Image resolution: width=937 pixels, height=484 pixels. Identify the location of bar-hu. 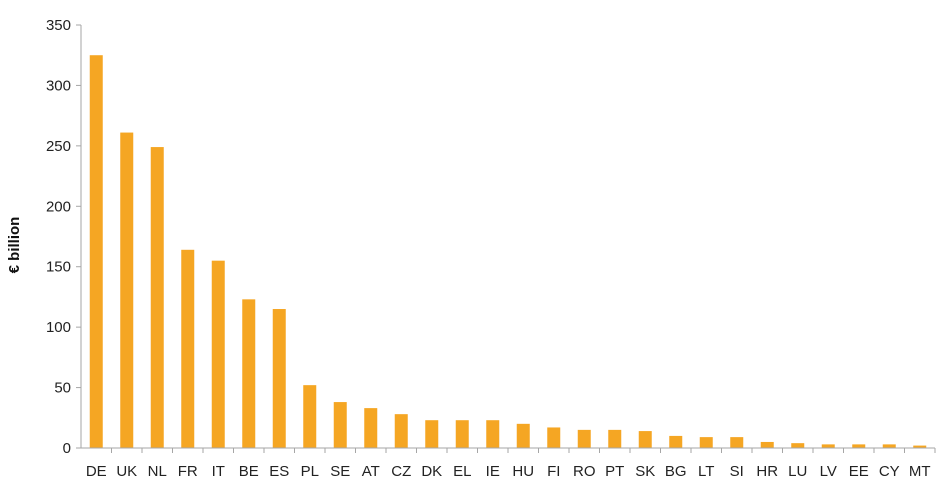
(523, 435).